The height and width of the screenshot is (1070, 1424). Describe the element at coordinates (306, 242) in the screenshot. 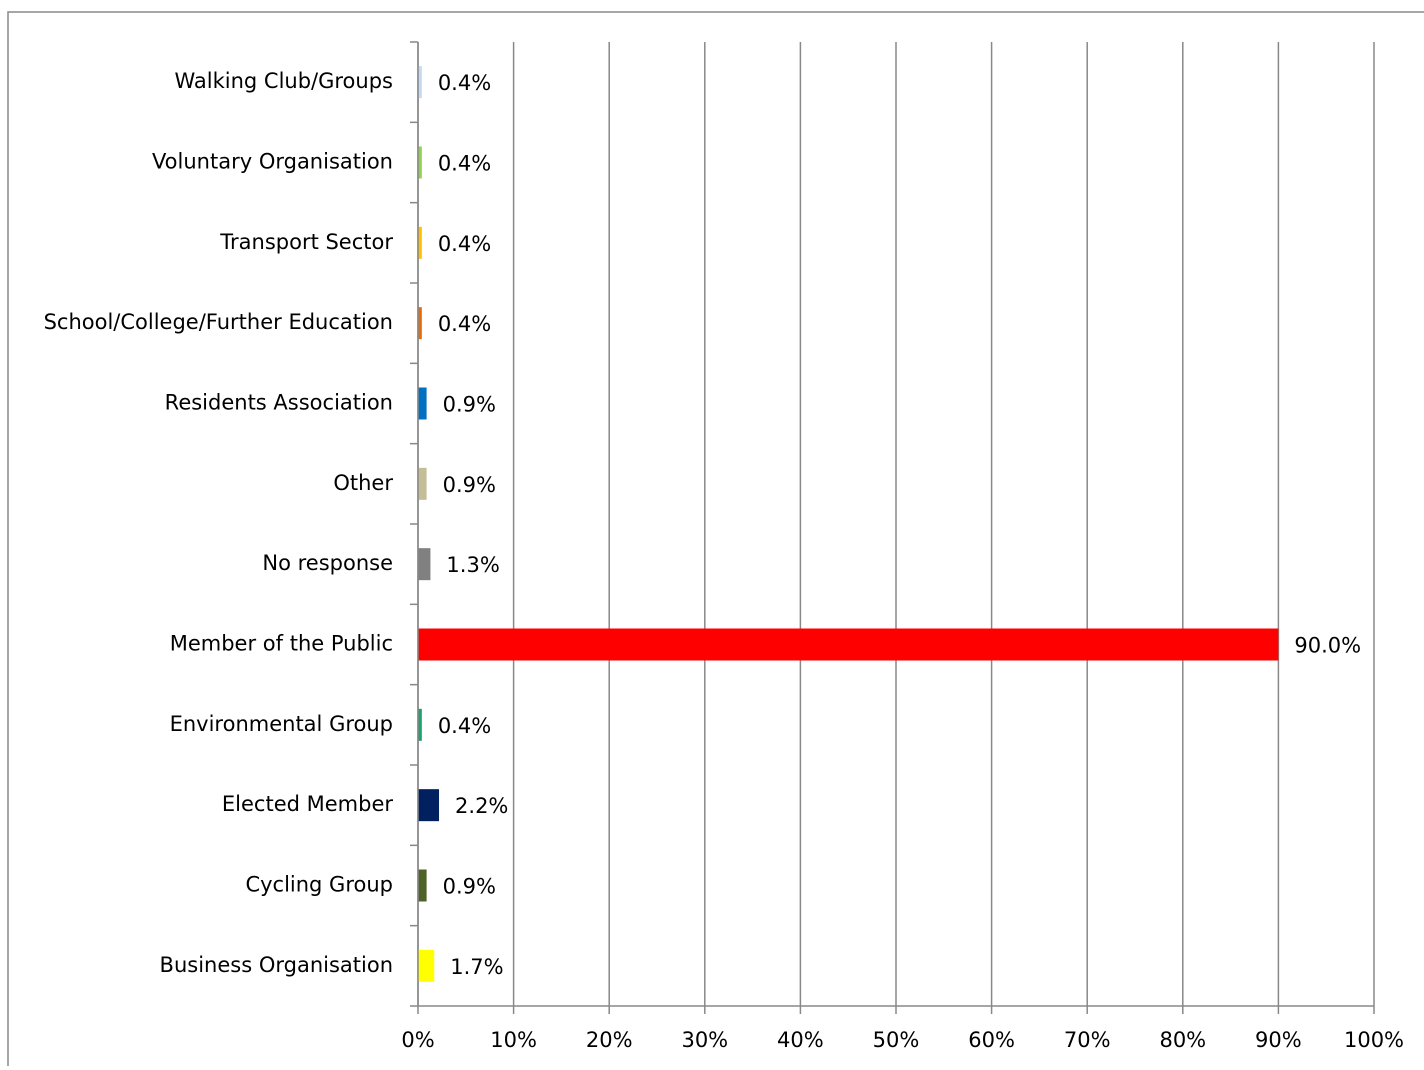

I see `y-tick-label: Transport Sector` at that location.